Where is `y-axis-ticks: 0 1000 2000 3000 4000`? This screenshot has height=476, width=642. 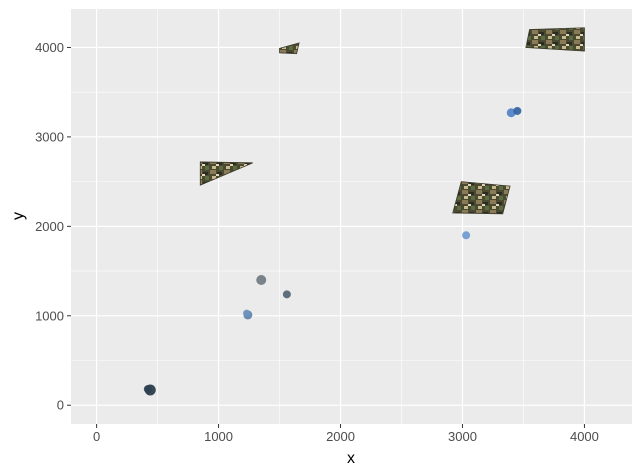 y-axis-ticks: 0 1000 2000 3000 4000 is located at coordinates (53, 226).